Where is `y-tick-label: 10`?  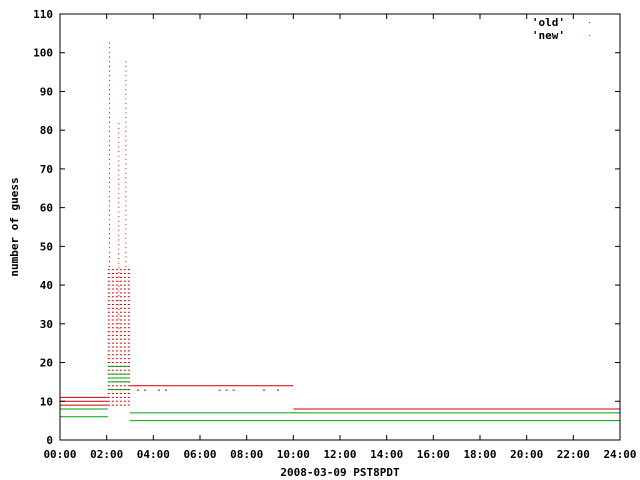
y-tick-label: 10 is located at coordinates (46, 401).